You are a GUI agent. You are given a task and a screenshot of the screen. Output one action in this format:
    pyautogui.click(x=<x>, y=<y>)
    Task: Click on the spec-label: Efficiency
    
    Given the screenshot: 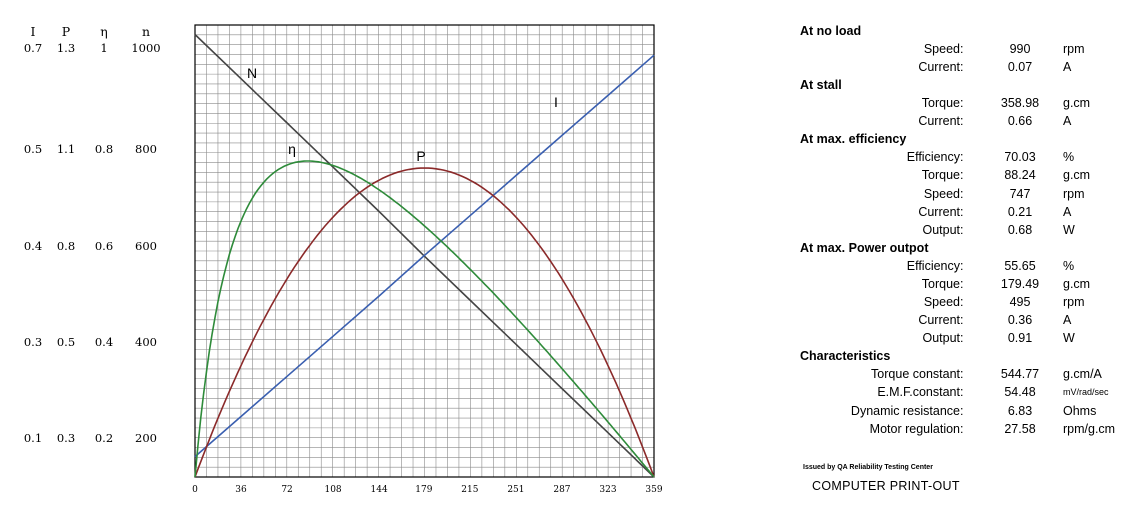 What is the action you would take?
    pyautogui.click(x=933, y=265)
    